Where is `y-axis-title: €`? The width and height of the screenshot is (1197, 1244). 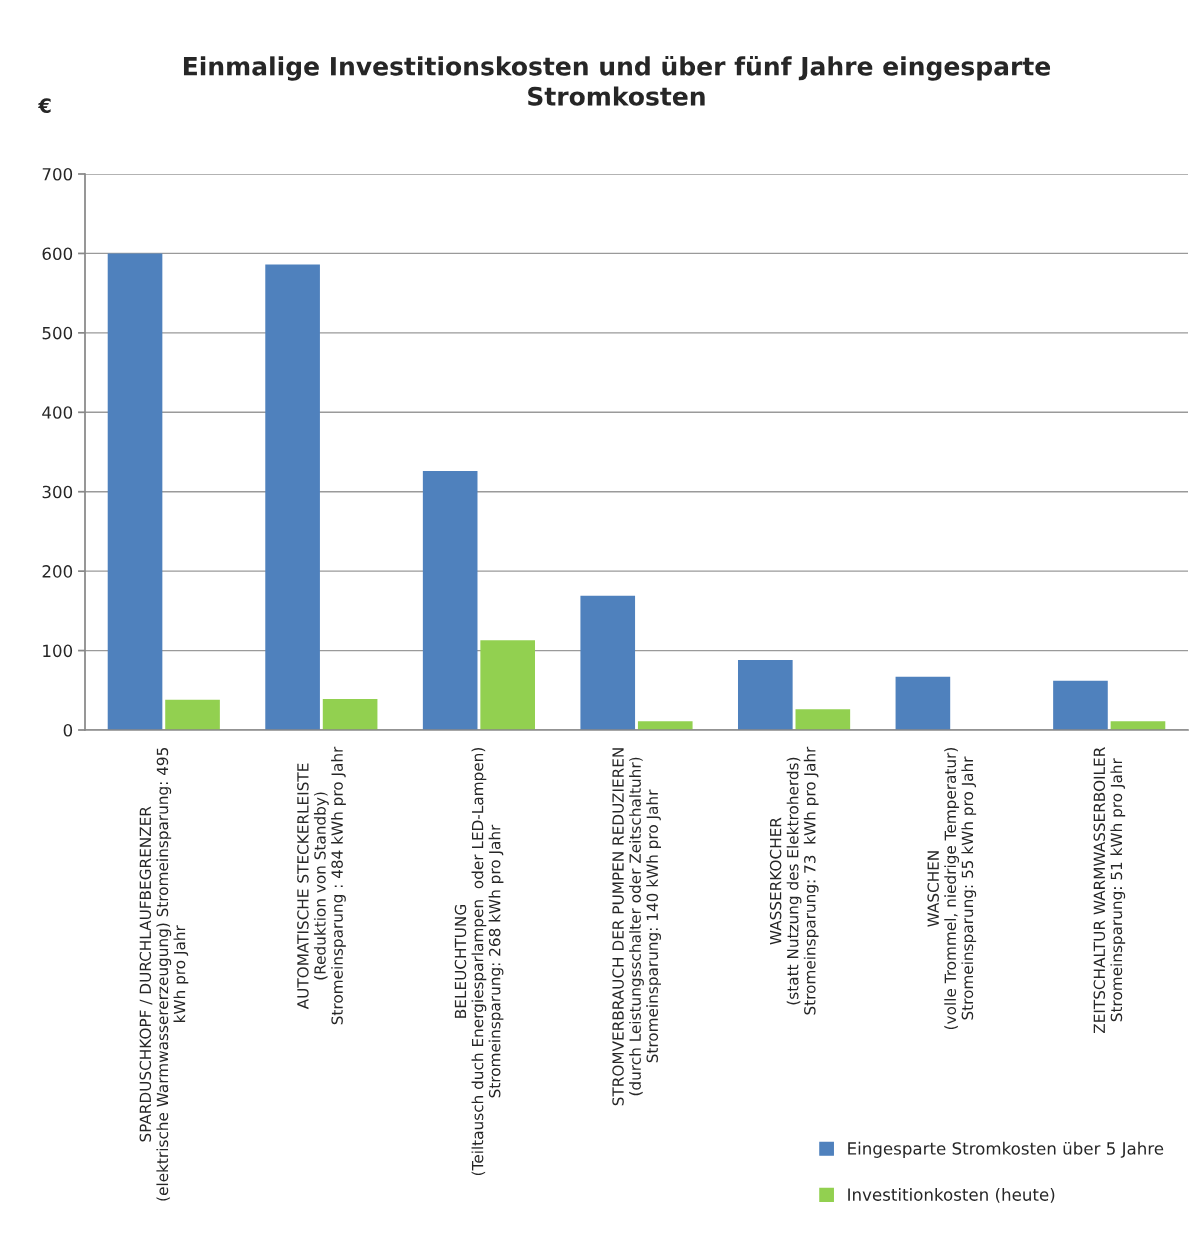
y-axis-title: € is located at coordinates (44, 105).